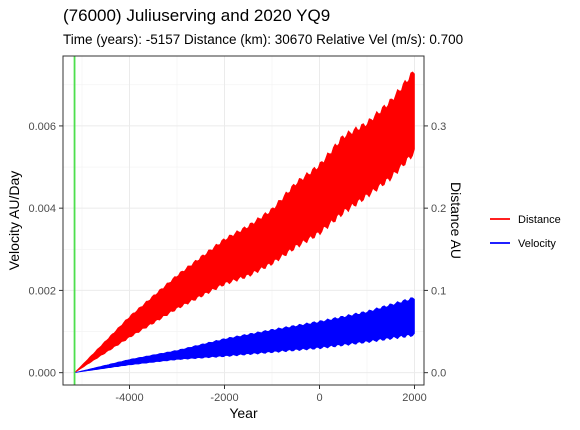 The image size is (580, 430). What do you see at coordinates (537, 244) in the screenshot?
I see `legend-label-velocity: Velocity` at bounding box center [537, 244].